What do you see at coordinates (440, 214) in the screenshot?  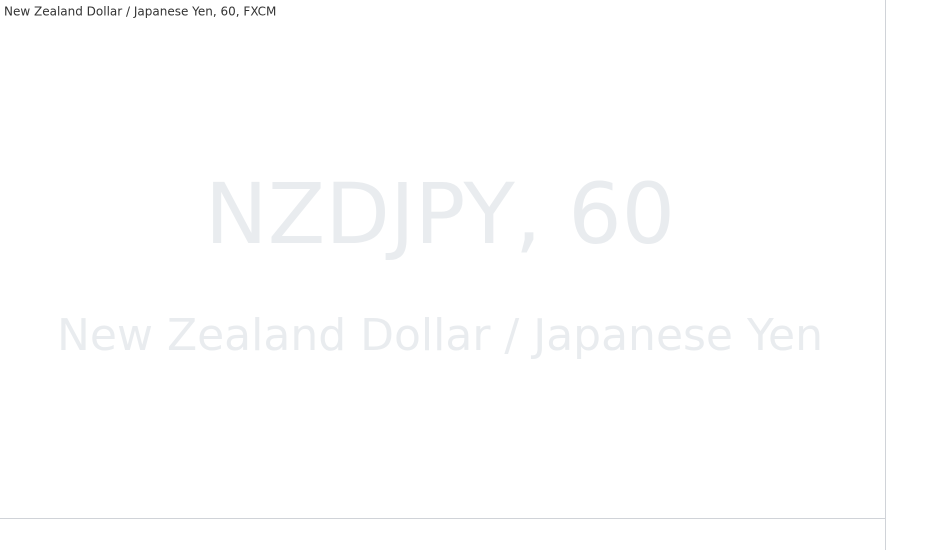 I see `watermark: NZDJPY, 60` at bounding box center [440, 214].